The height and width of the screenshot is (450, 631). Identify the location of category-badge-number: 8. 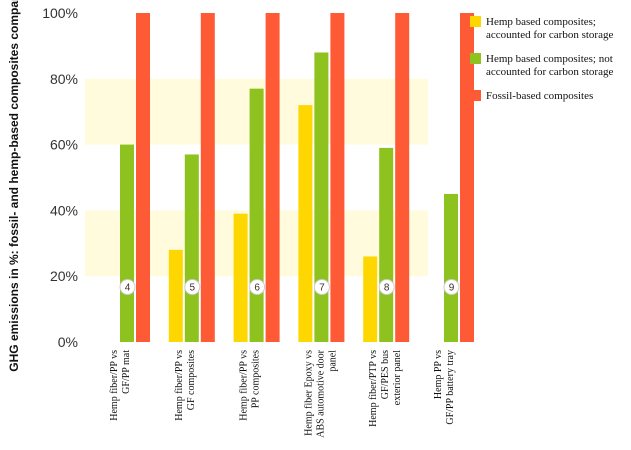
(387, 288).